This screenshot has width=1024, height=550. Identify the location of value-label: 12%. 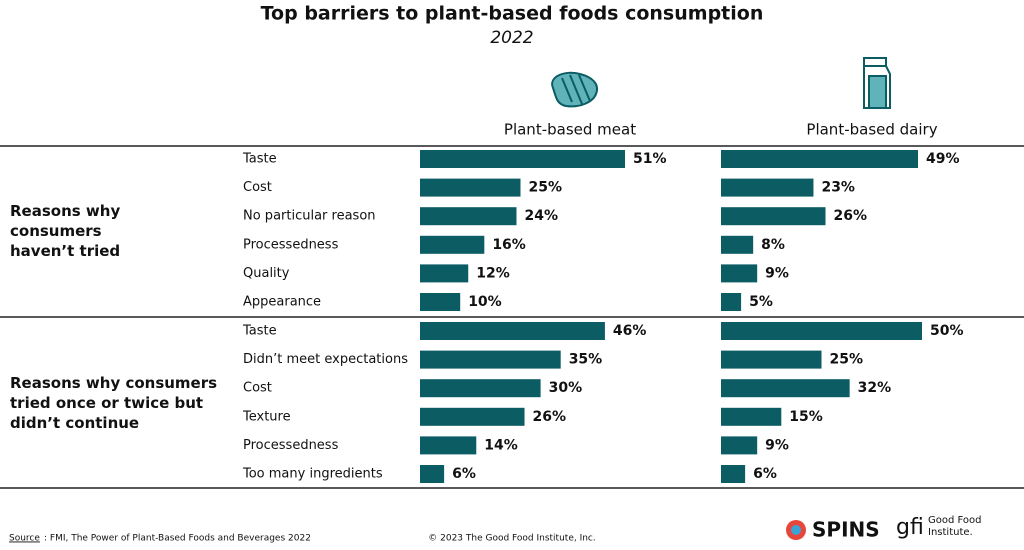
(493, 273).